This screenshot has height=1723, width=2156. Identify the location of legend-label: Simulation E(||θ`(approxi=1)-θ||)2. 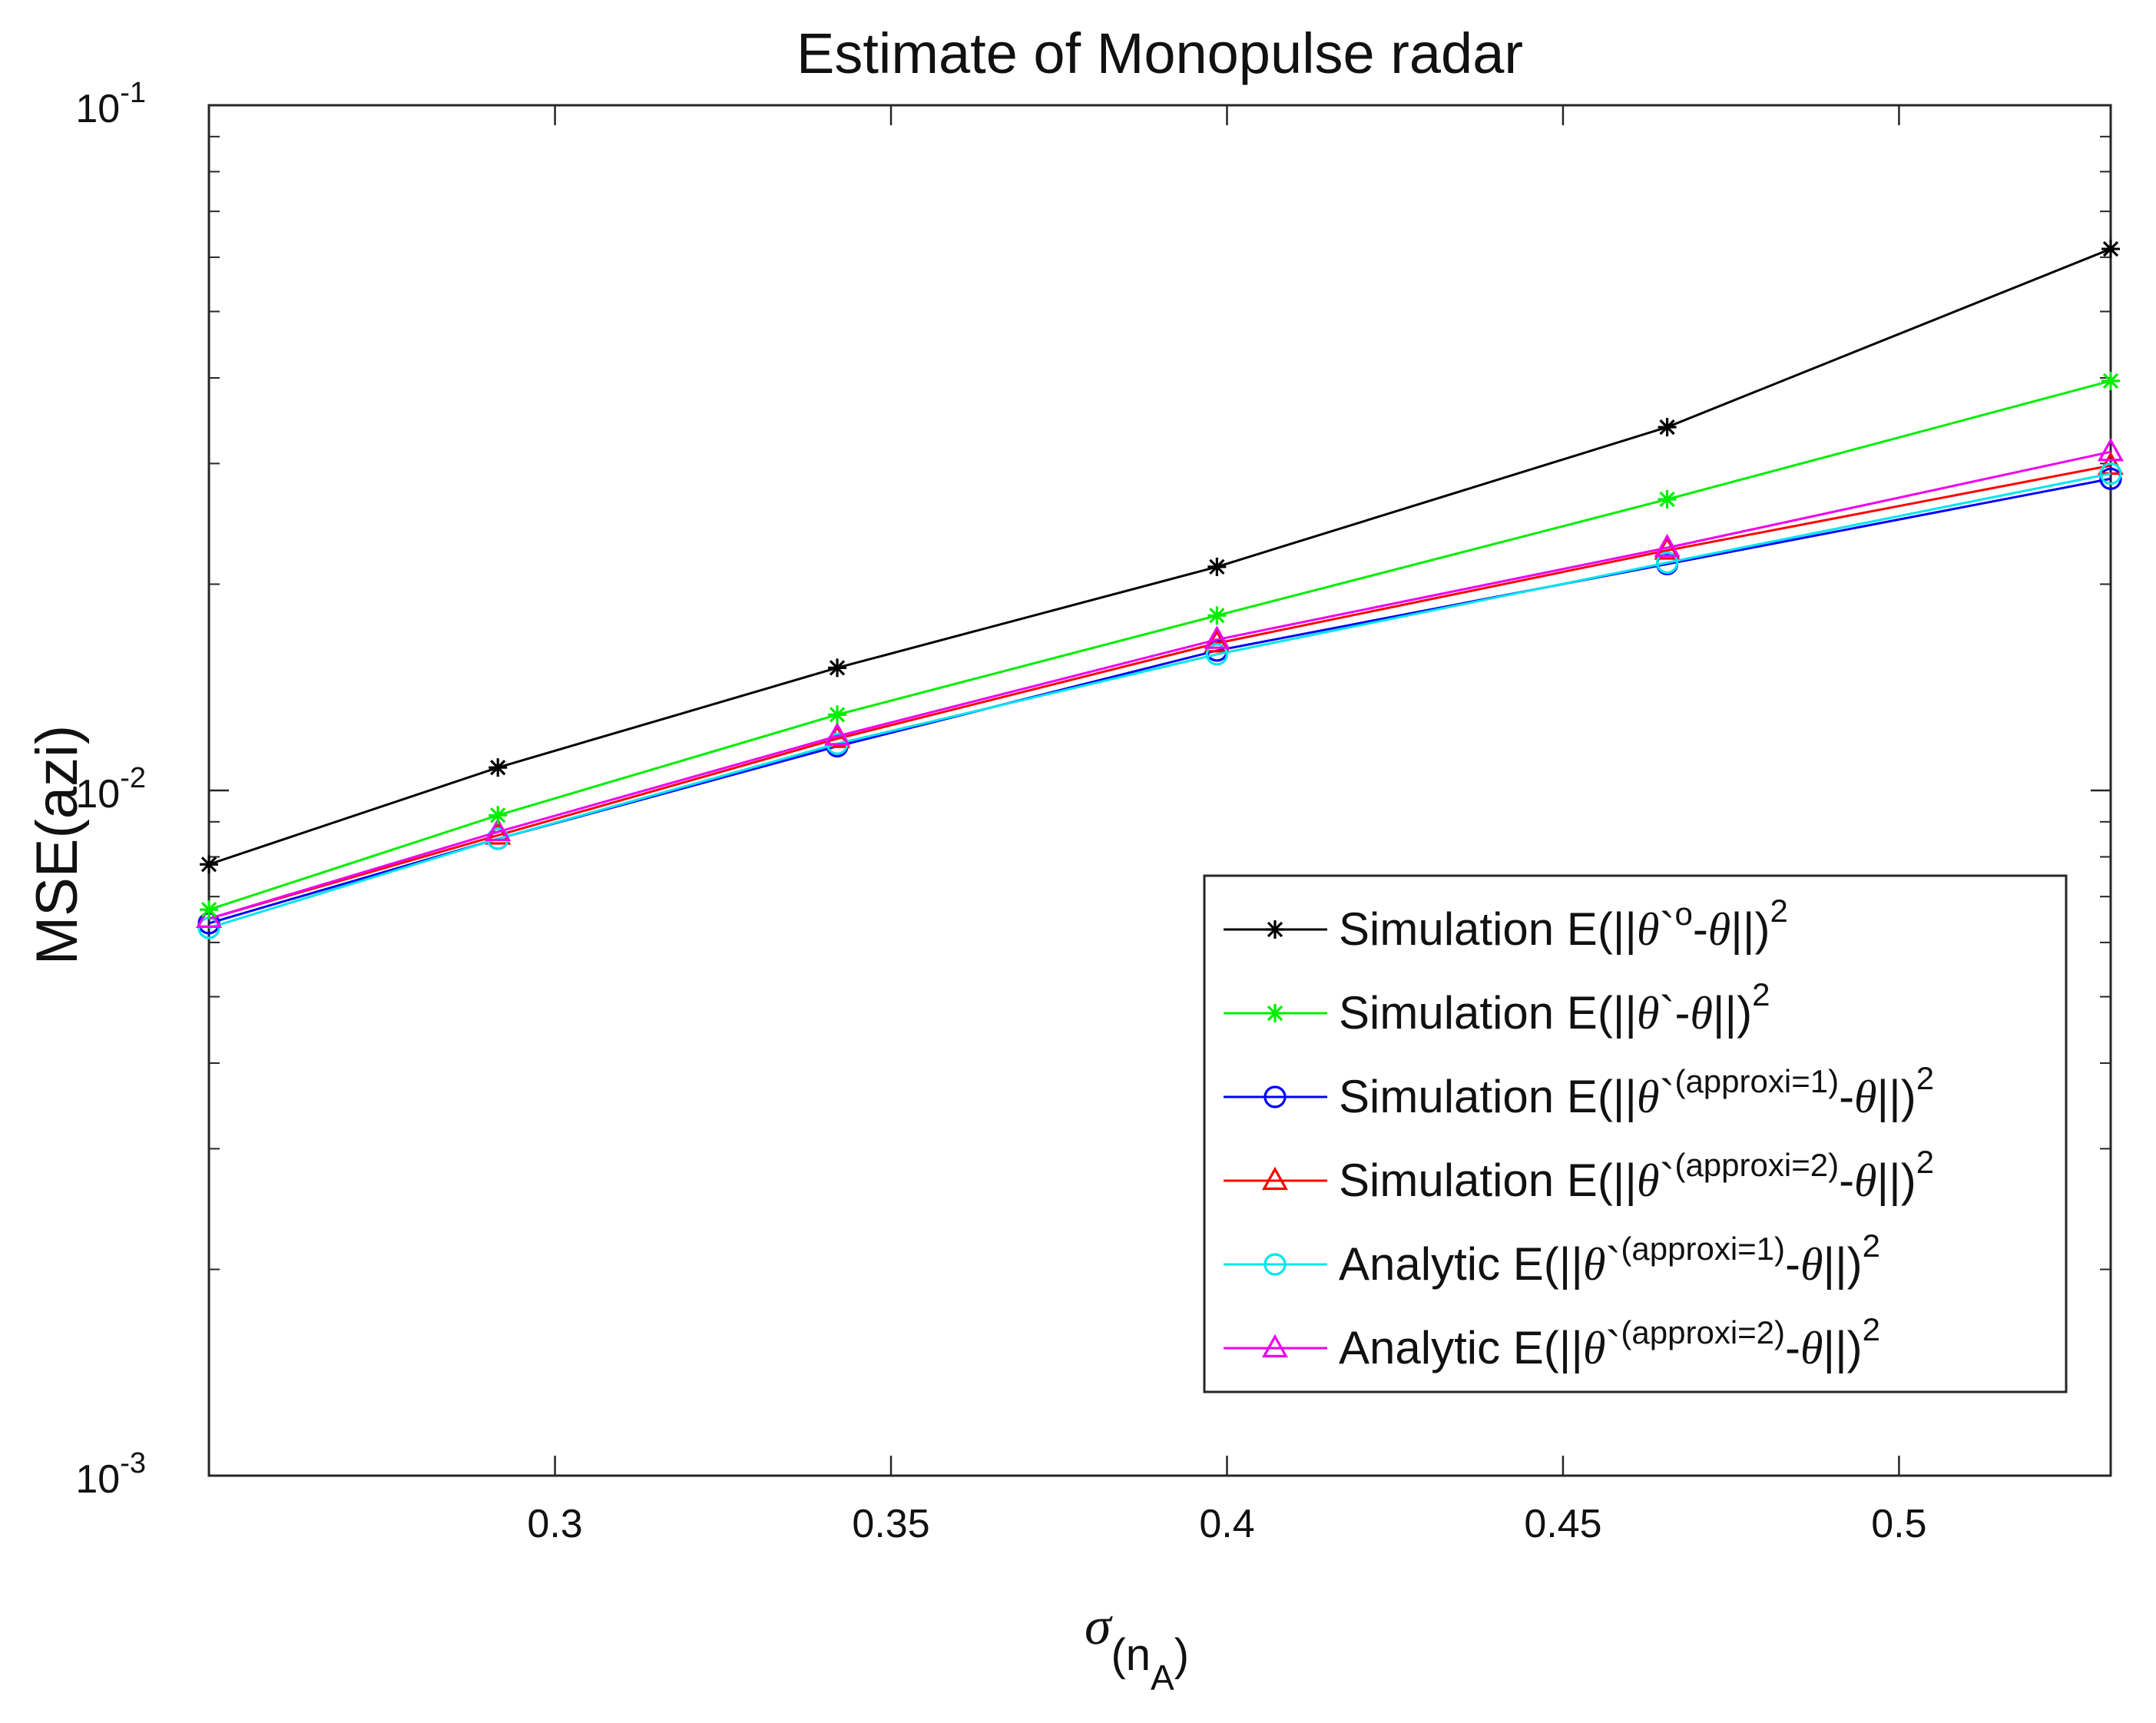
(1637, 1091).